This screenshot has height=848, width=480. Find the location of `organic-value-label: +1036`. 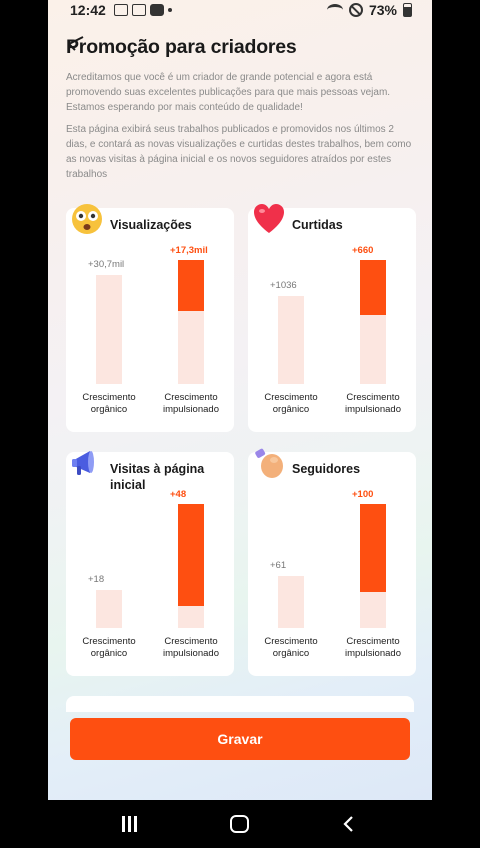

organic-value-label: +1036 is located at coordinates (283, 285).